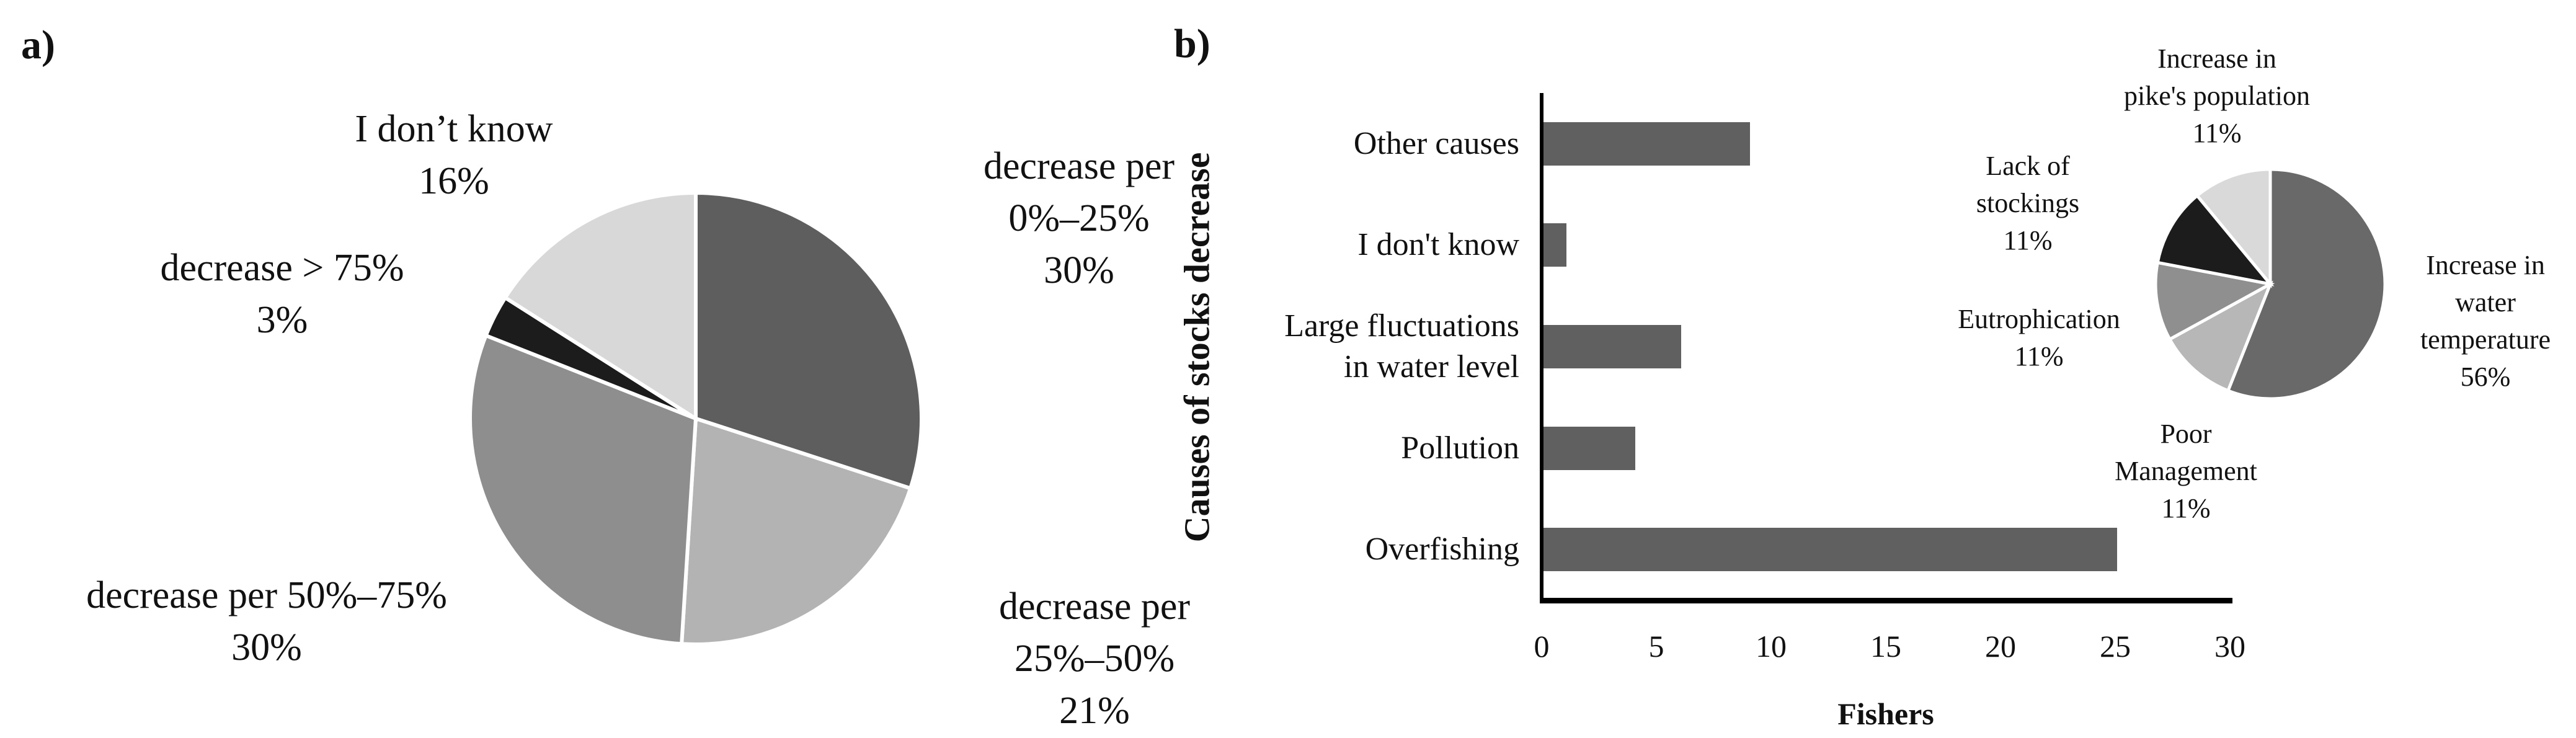  I want to click on label-line: 0%–25%, so click(1079, 218).